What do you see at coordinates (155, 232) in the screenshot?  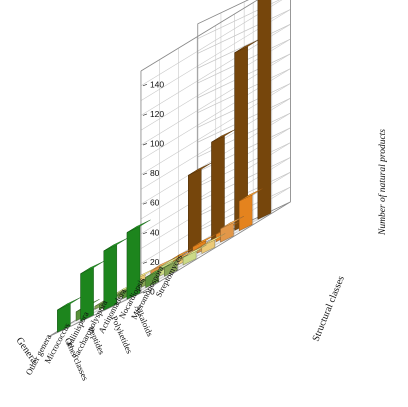 I see `z-tick-label: 40` at bounding box center [155, 232].